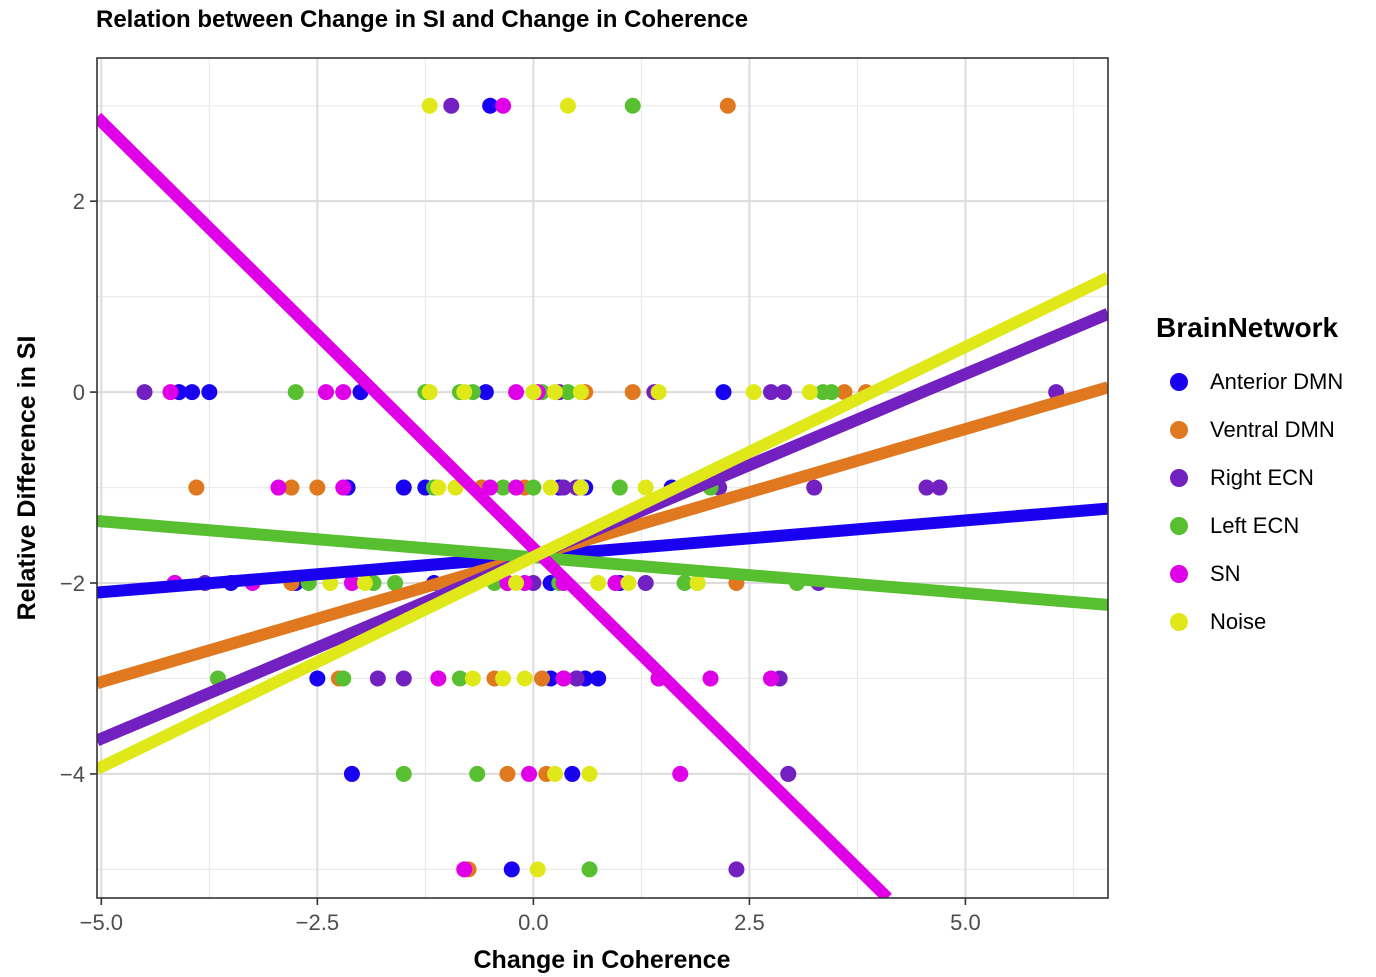  I want to click on legend-label: Right ECN, so click(1262, 477).